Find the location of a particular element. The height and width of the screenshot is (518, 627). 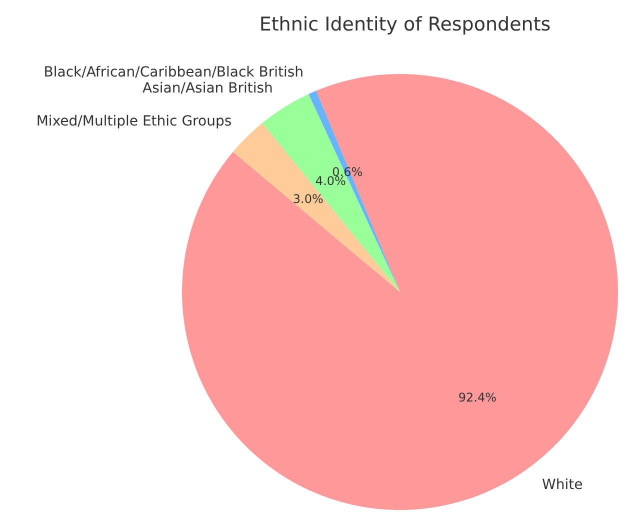

slice-label: Asian/Asian British is located at coordinates (207, 88).